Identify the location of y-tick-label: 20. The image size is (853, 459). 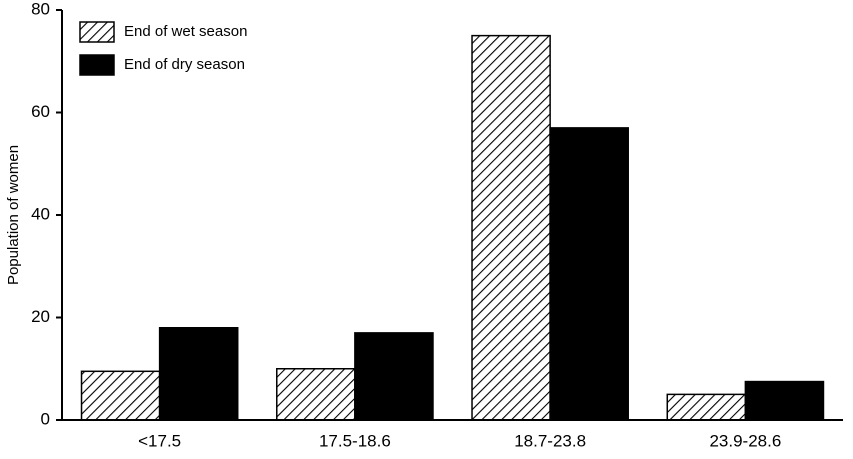
(40, 316).